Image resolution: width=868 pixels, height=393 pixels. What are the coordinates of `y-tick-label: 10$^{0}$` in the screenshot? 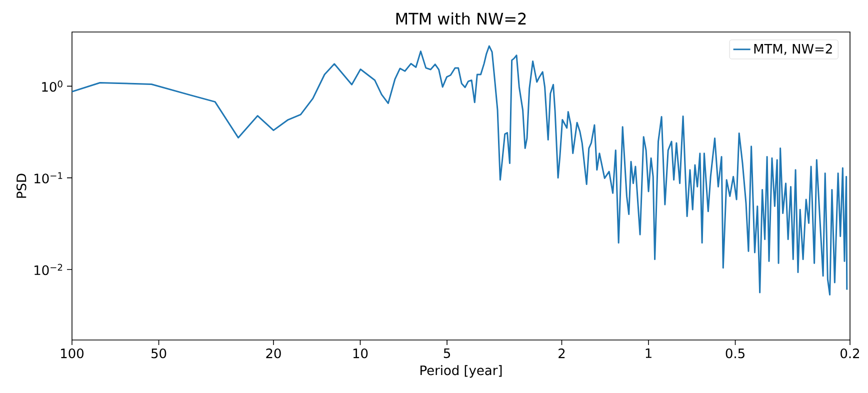 It's located at (52, 86).